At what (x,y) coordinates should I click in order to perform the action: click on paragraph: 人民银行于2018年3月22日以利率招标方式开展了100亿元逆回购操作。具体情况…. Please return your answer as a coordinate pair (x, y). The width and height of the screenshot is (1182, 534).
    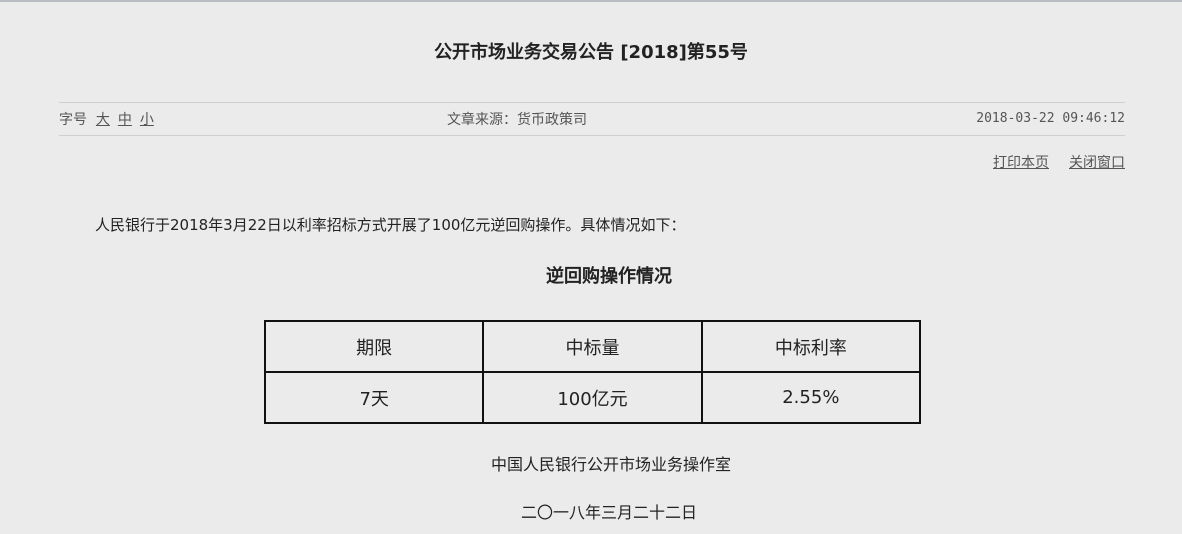
    Looking at the image, I should click on (390, 225).